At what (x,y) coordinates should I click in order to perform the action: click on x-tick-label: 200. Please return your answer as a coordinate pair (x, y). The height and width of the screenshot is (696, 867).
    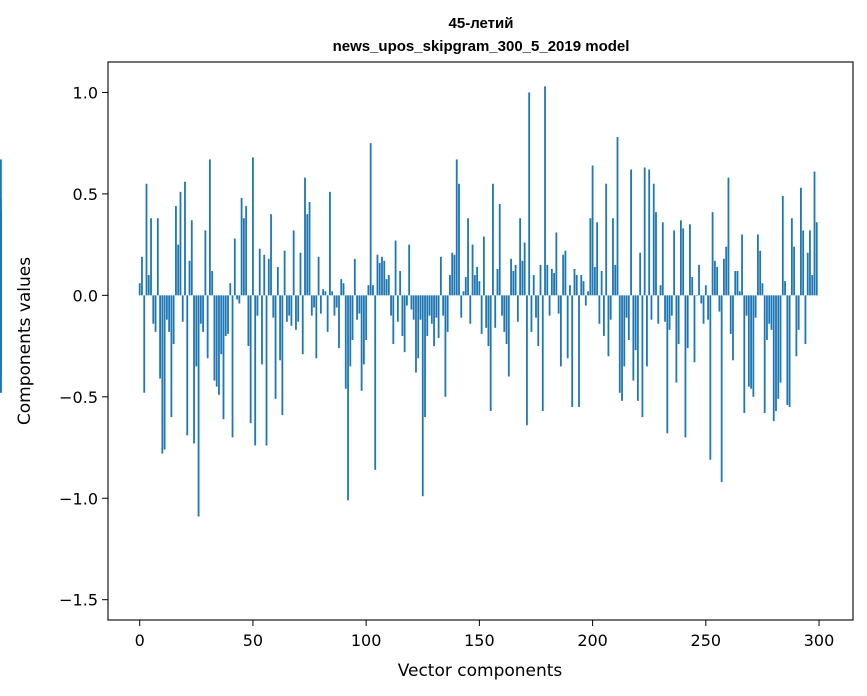
    Looking at the image, I should click on (592, 640).